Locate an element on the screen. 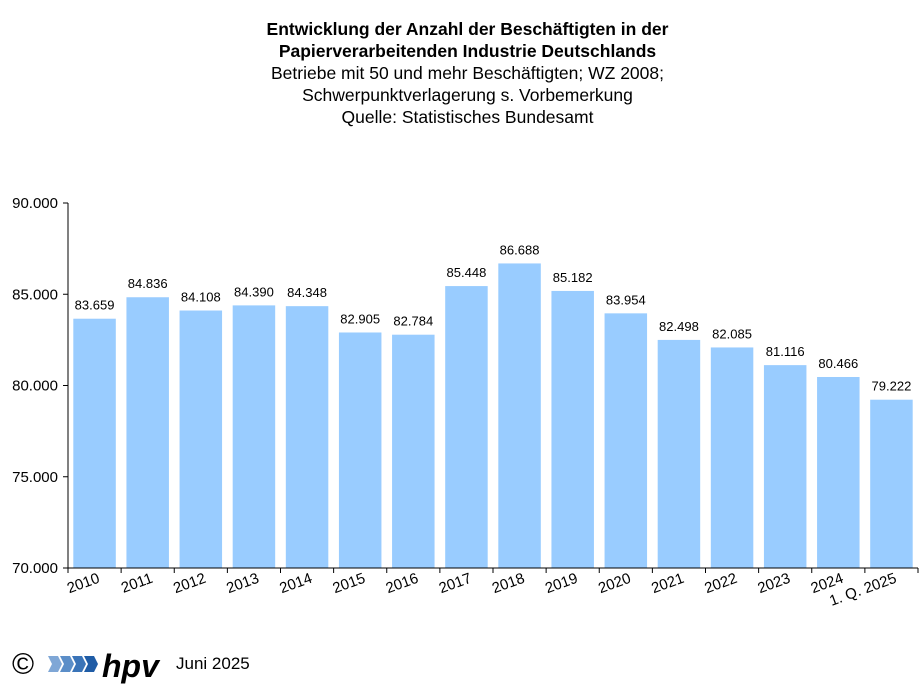 Image resolution: width=923 pixels, height=698 pixels. data-label-15: 79.222 is located at coordinates (892, 386).